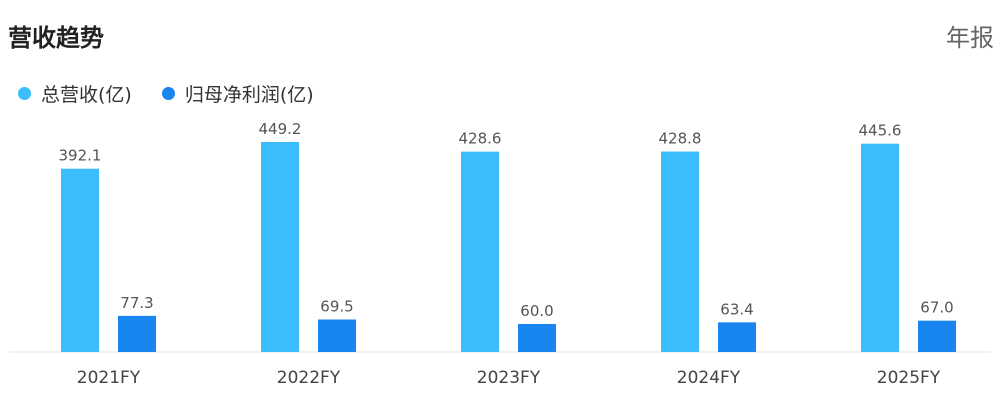  Describe the element at coordinates (86, 95) in the screenshot. I see `legend-label-revenue: 总营收(亿)` at that location.